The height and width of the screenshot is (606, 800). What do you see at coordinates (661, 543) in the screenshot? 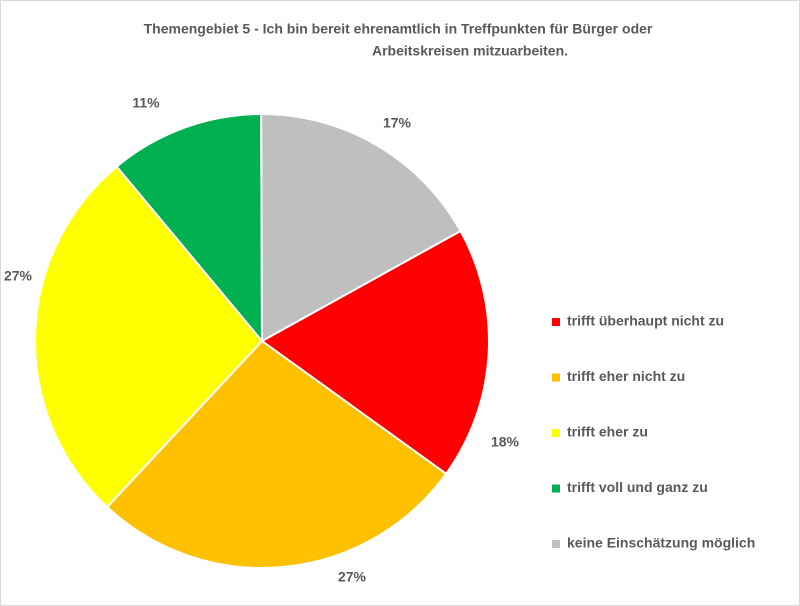
I see `legend-label: keine Einschätzung möglich` at bounding box center [661, 543].